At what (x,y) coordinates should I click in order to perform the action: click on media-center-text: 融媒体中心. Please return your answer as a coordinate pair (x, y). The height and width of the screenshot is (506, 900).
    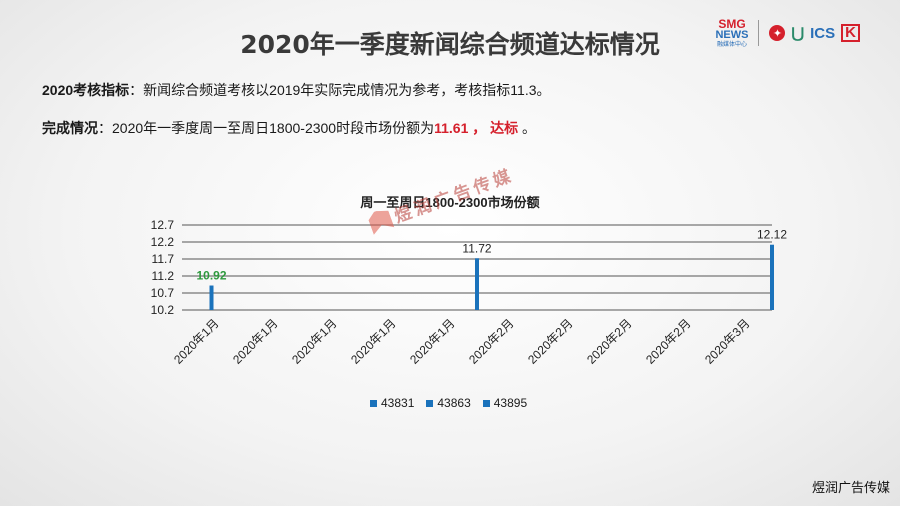
    Looking at the image, I should click on (731, 45).